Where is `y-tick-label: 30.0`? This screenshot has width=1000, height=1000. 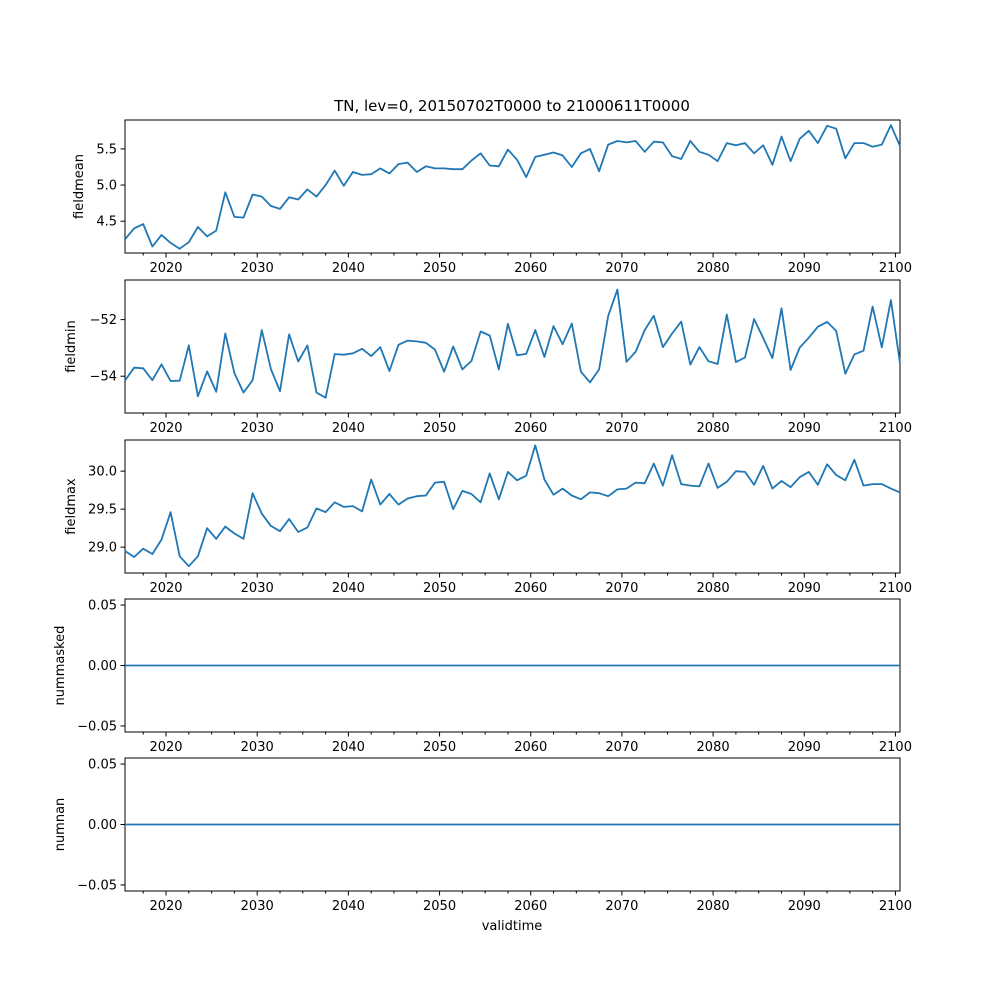 y-tick-label: 30.0 is located at coordinates (102, 472).